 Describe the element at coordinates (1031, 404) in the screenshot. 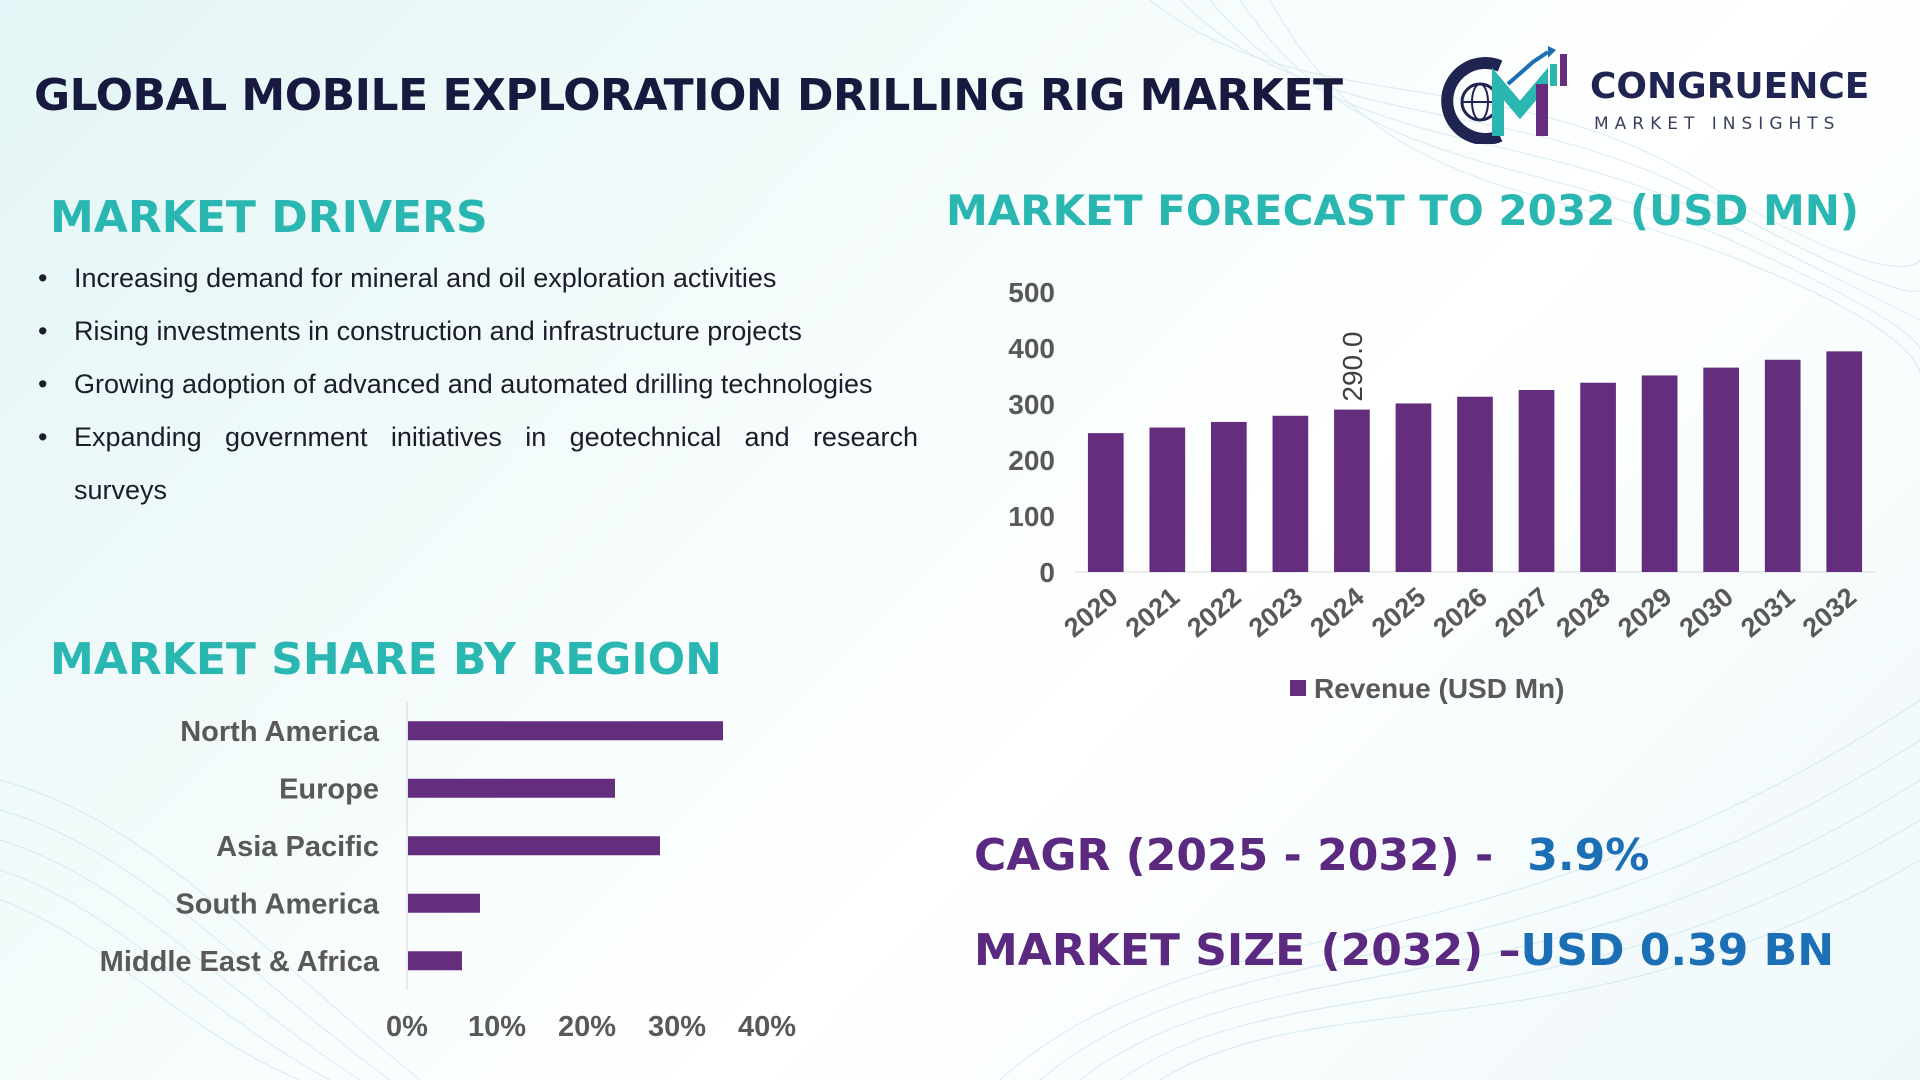

I see `y-tick-label: 300` at that location.